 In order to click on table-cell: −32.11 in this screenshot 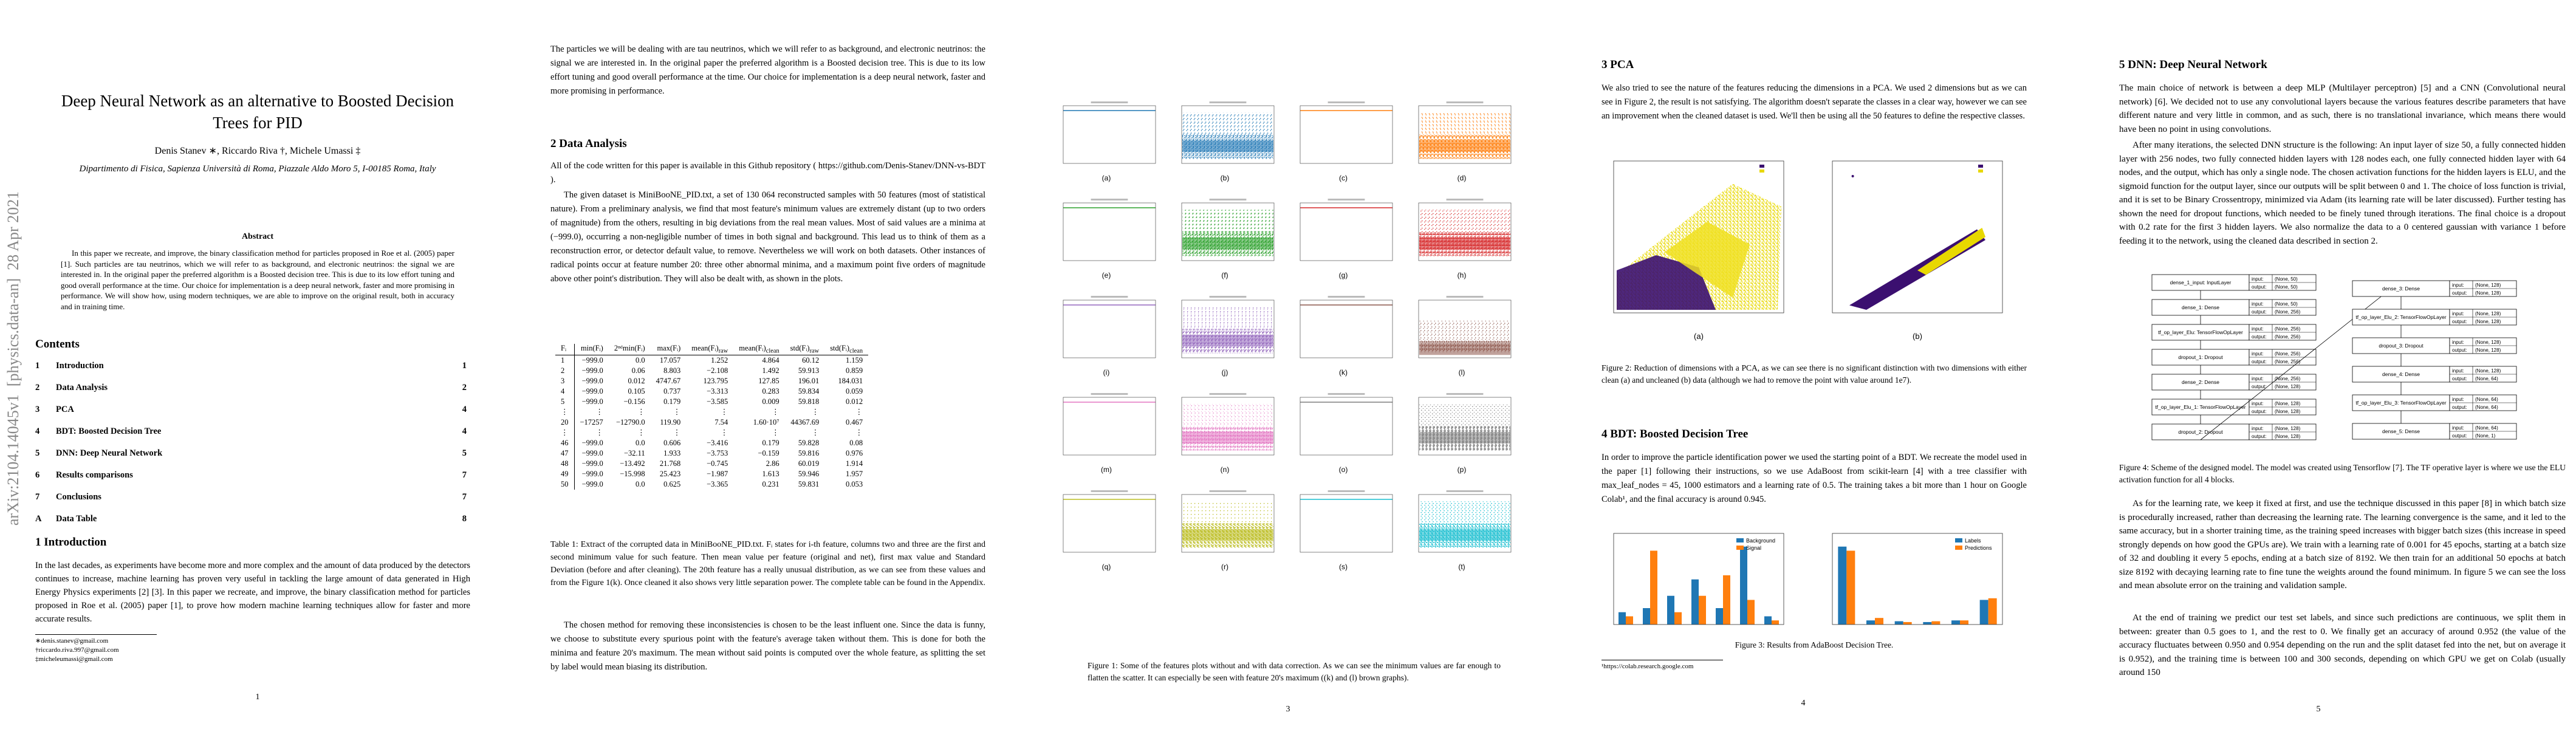, I will do `click(634, 453)`.